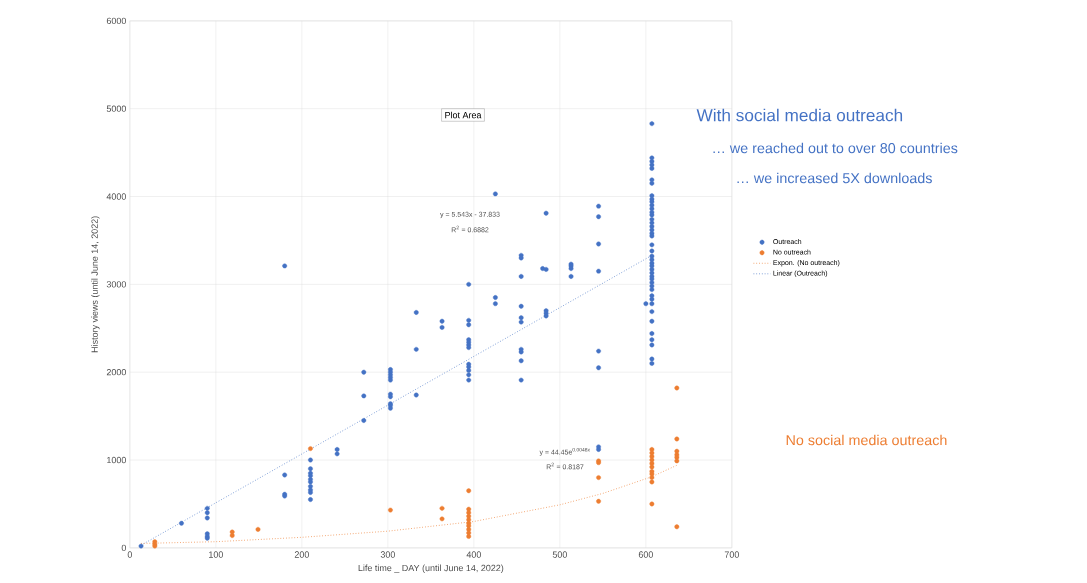 The height and width of the screenshot is (583, 1087). I want to click on y-tick-label: 4000, so click(116, 196).